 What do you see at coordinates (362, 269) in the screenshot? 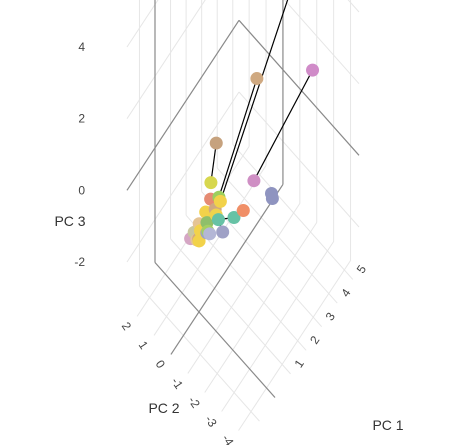
I see `x-tick-label: 5` at bounding box center [362, 269].